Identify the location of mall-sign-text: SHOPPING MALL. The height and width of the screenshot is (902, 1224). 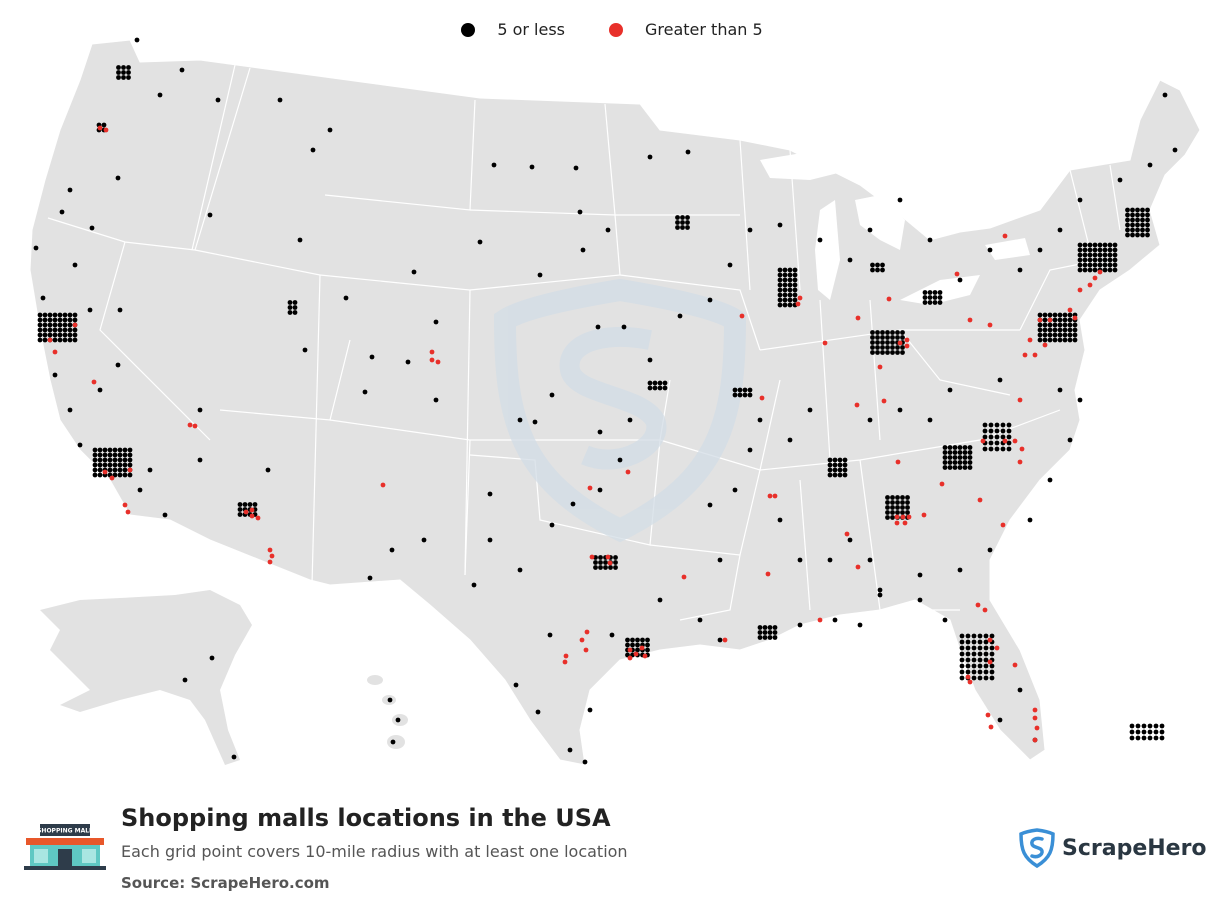
(65, 831).